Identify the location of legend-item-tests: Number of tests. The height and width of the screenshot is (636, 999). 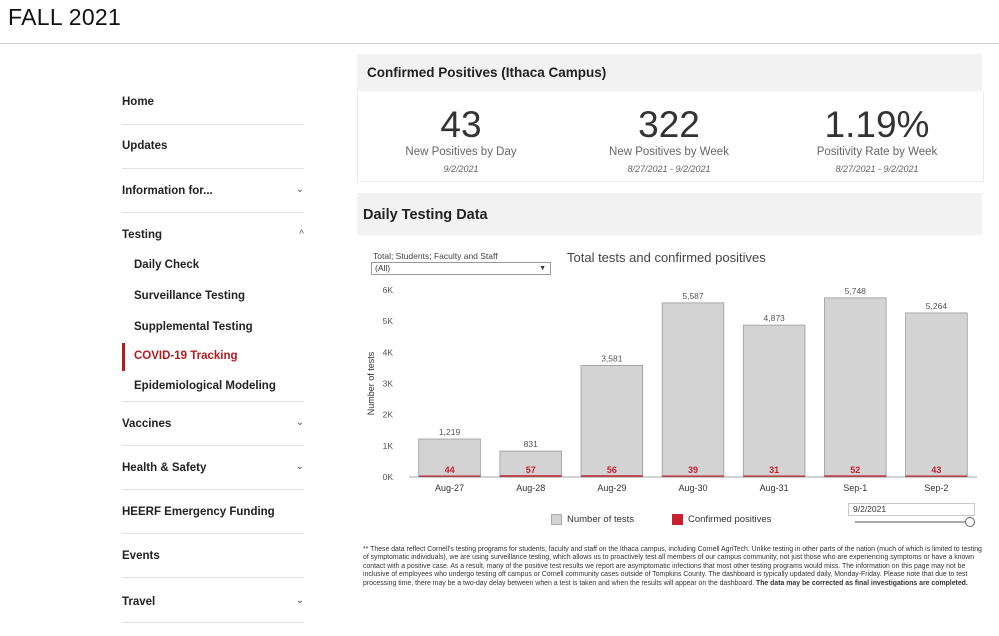
(592, 519).